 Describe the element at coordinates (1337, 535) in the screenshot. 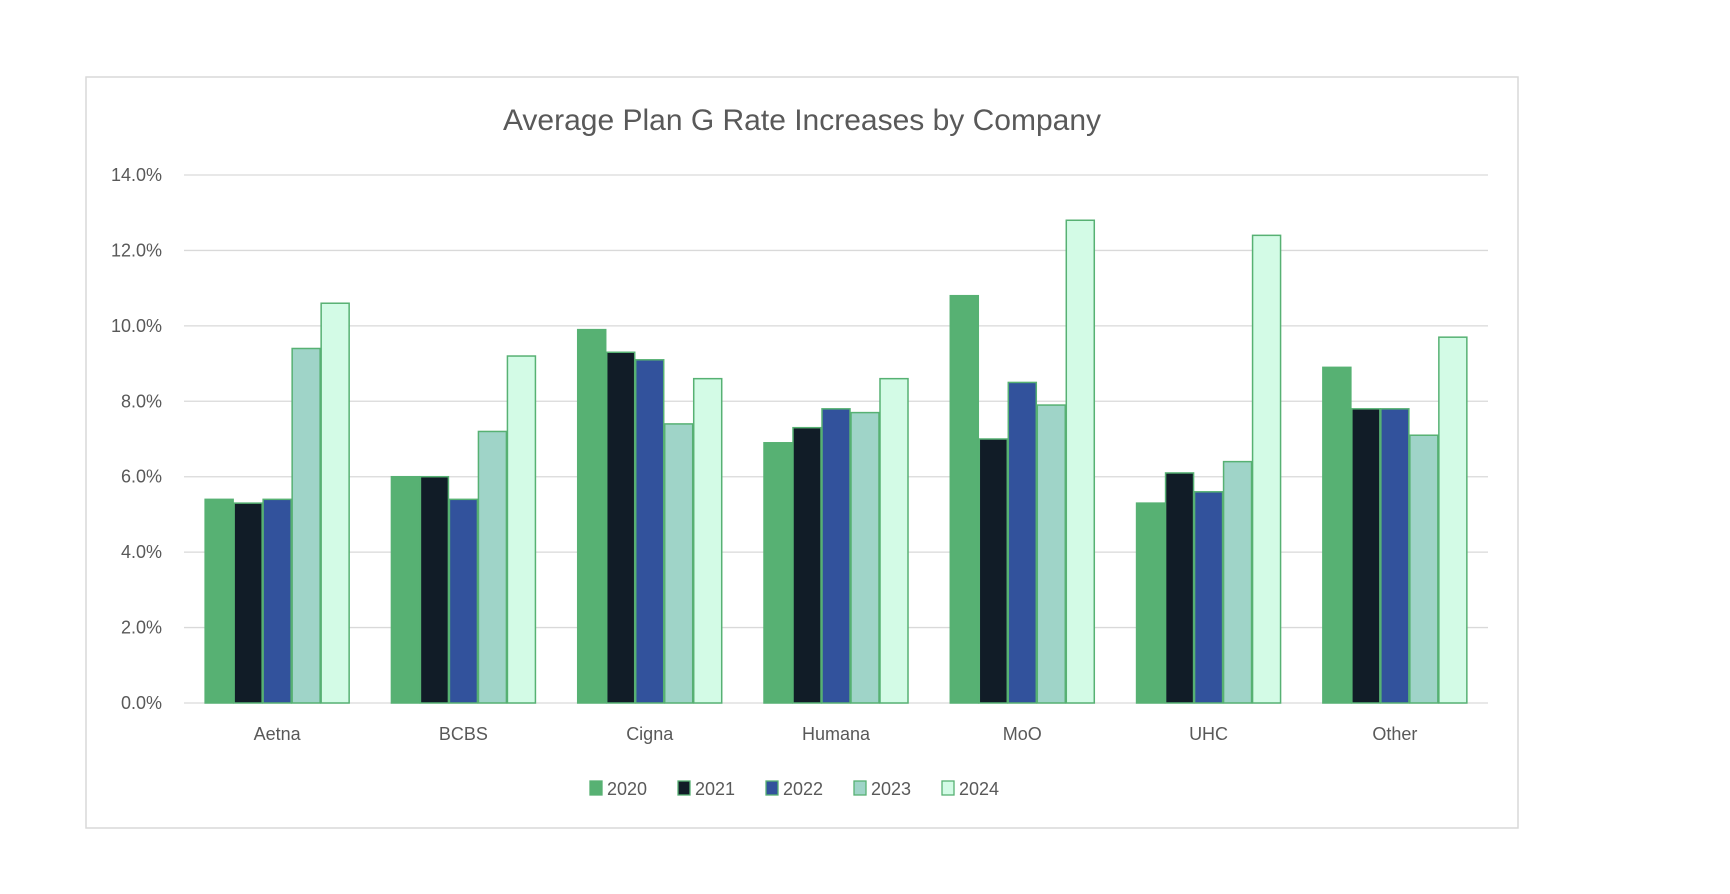

I see `bar-2020-other` at that location.